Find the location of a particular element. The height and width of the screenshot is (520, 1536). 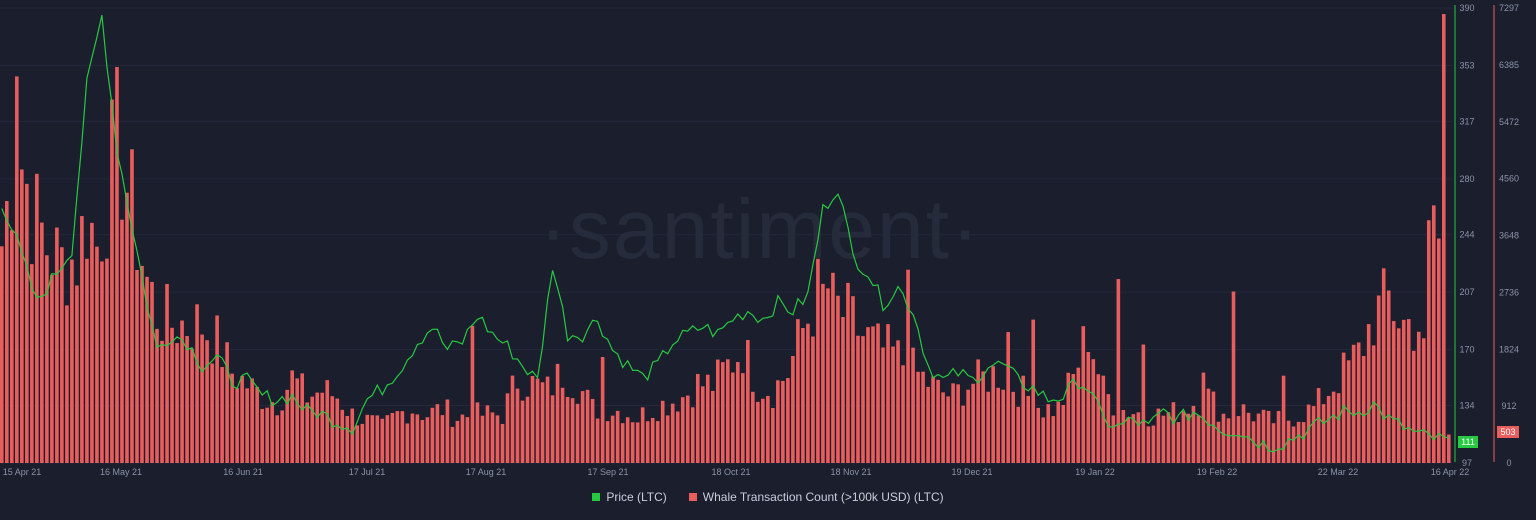

count-tick-label: 2736 is located at coordinates (1509, 292).